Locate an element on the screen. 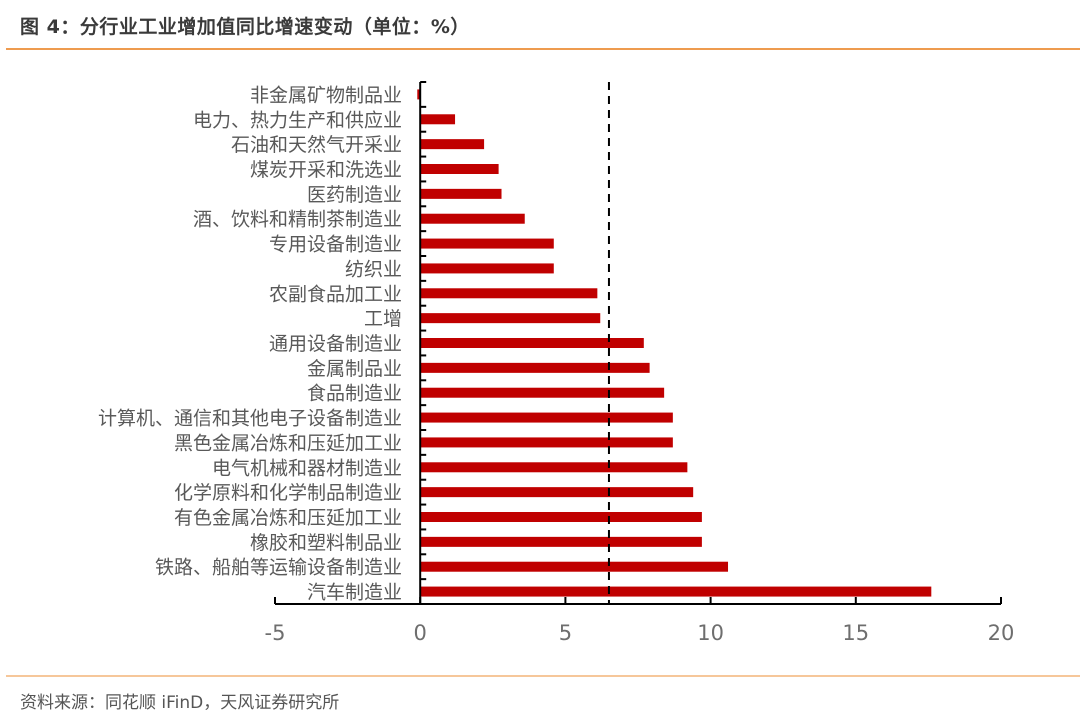  category-label: 煤炭开采和洗选业 is located at coordinates (326, 170).